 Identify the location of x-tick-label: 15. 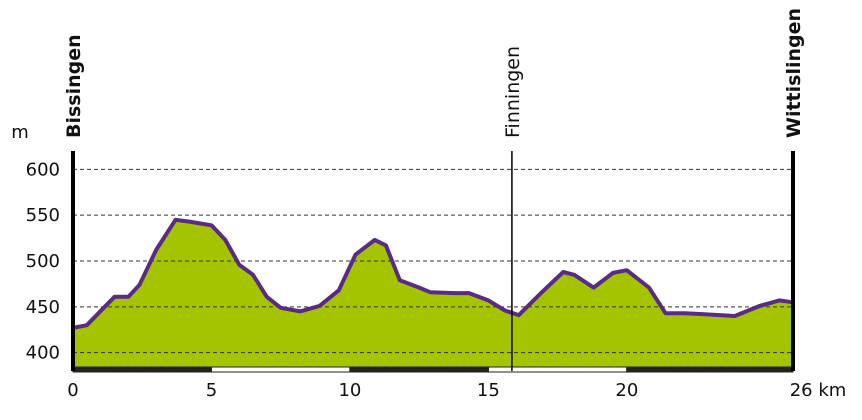
(488, 390).